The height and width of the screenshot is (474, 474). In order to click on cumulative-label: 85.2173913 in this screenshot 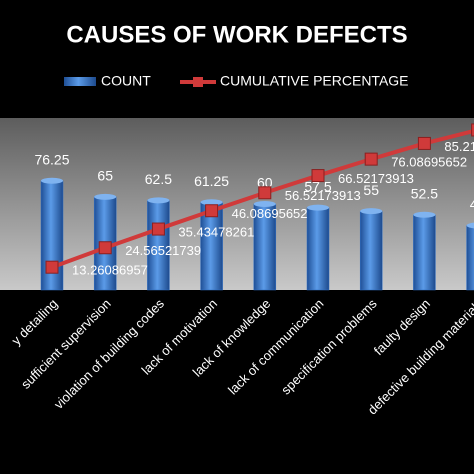, I will do `click(459, 146)`.